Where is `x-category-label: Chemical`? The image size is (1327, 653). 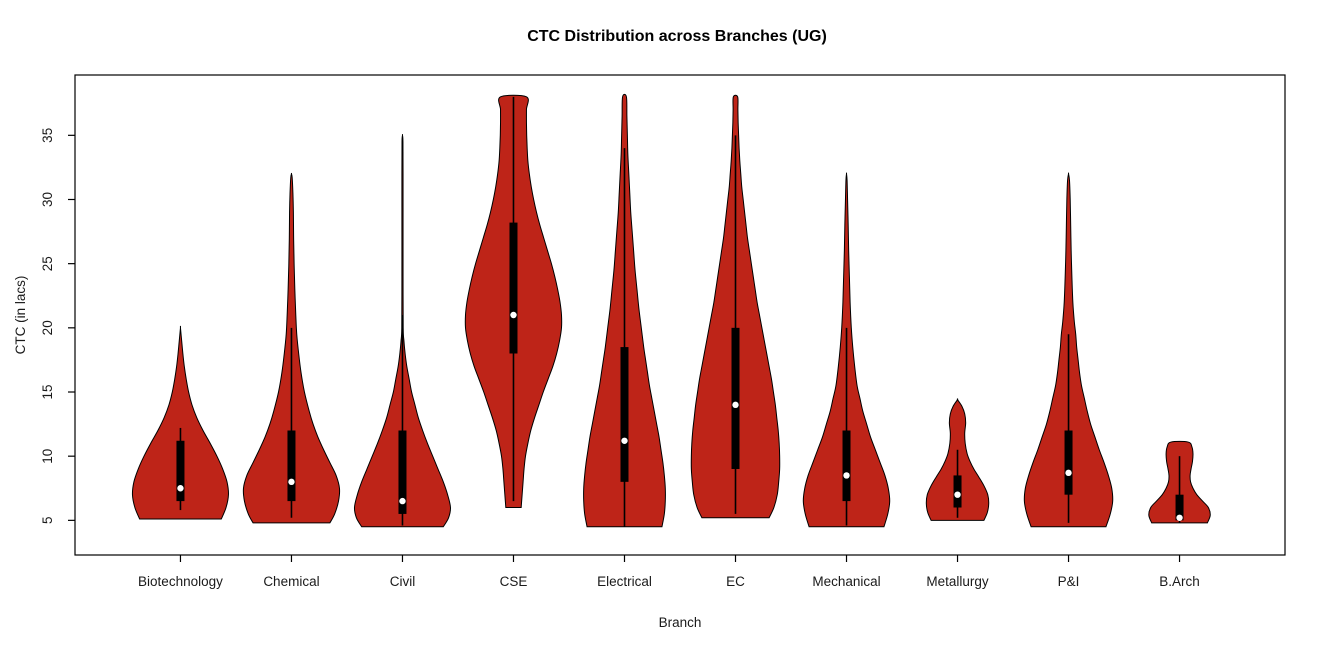
x-category-label: Chemical is located at coordinates (291, 581).